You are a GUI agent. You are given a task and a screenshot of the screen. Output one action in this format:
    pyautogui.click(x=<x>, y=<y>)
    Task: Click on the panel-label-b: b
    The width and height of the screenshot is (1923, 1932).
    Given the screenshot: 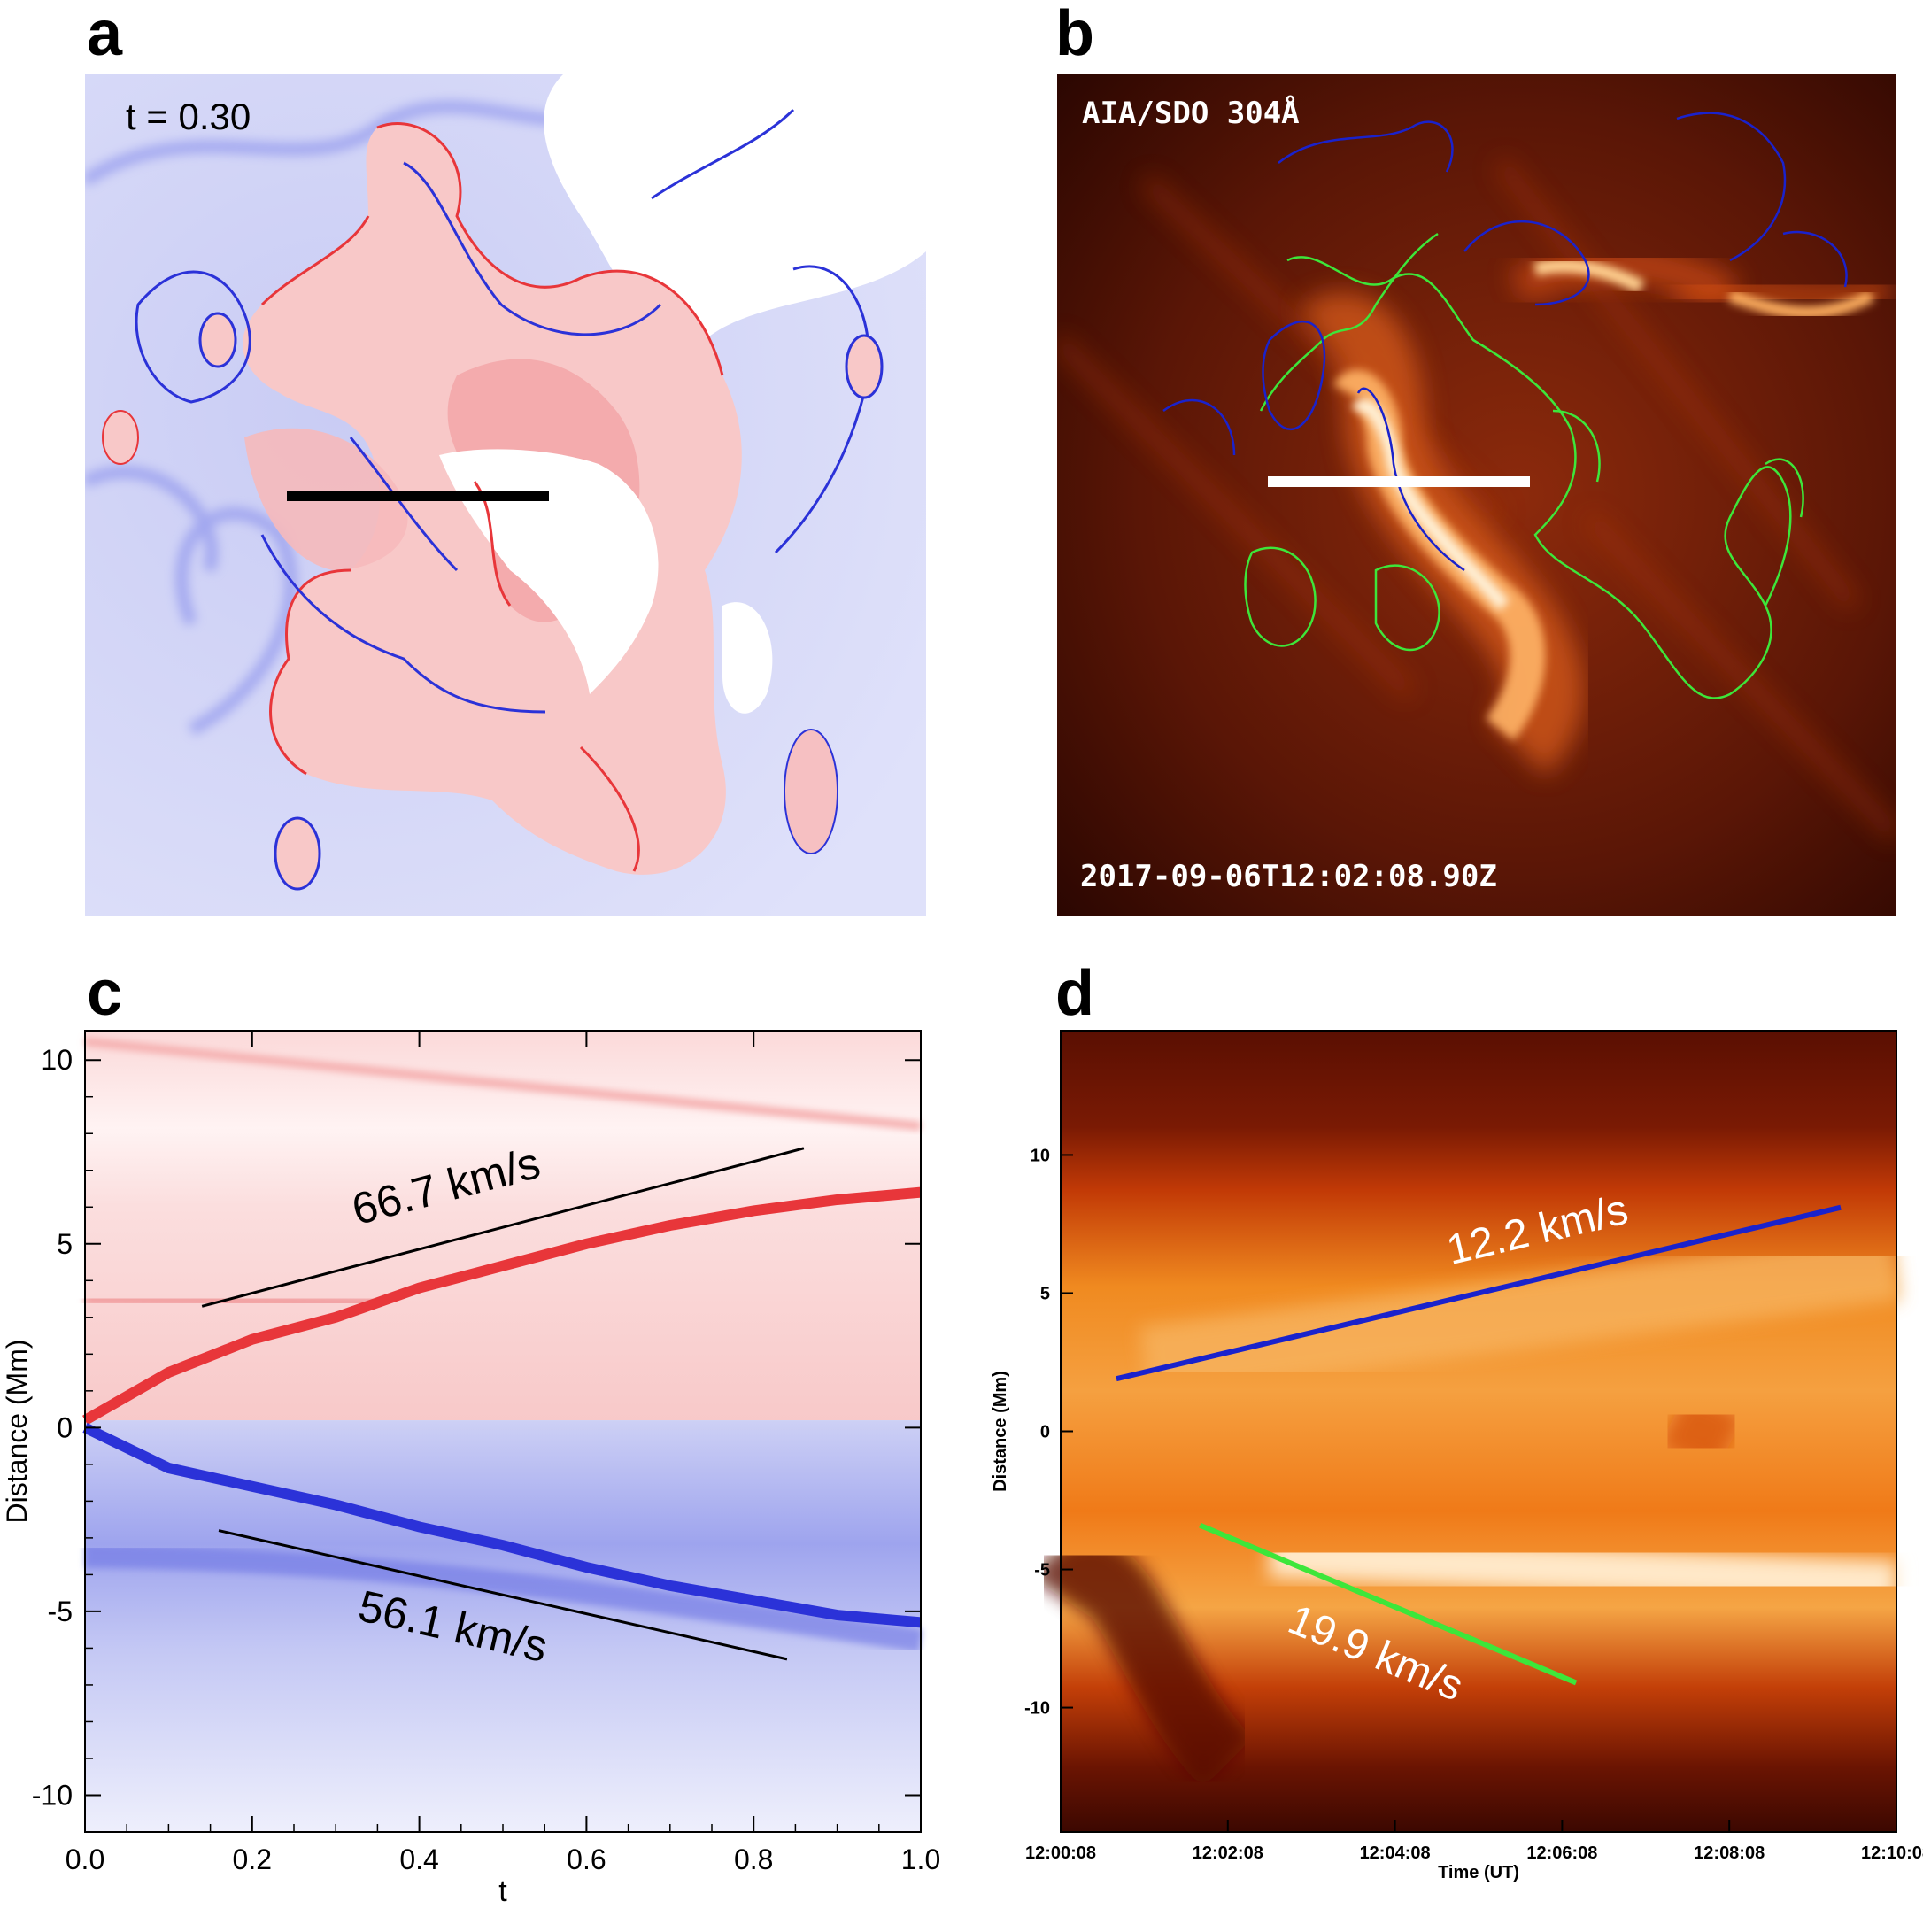 What is the action you would take?
    pyautogui.click(x=1074, y=34)
    